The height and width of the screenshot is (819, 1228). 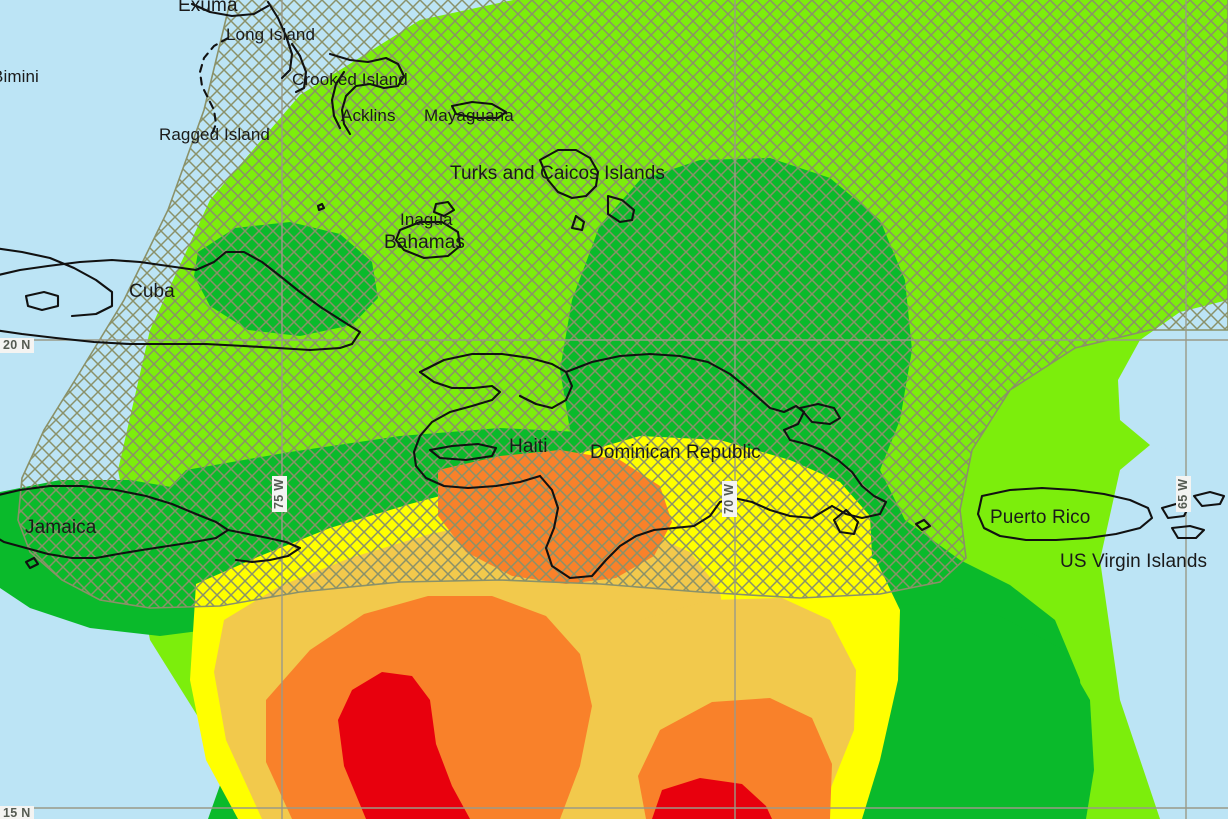 I want to click on coast-cuba-isle, so click(x=42, y=301).